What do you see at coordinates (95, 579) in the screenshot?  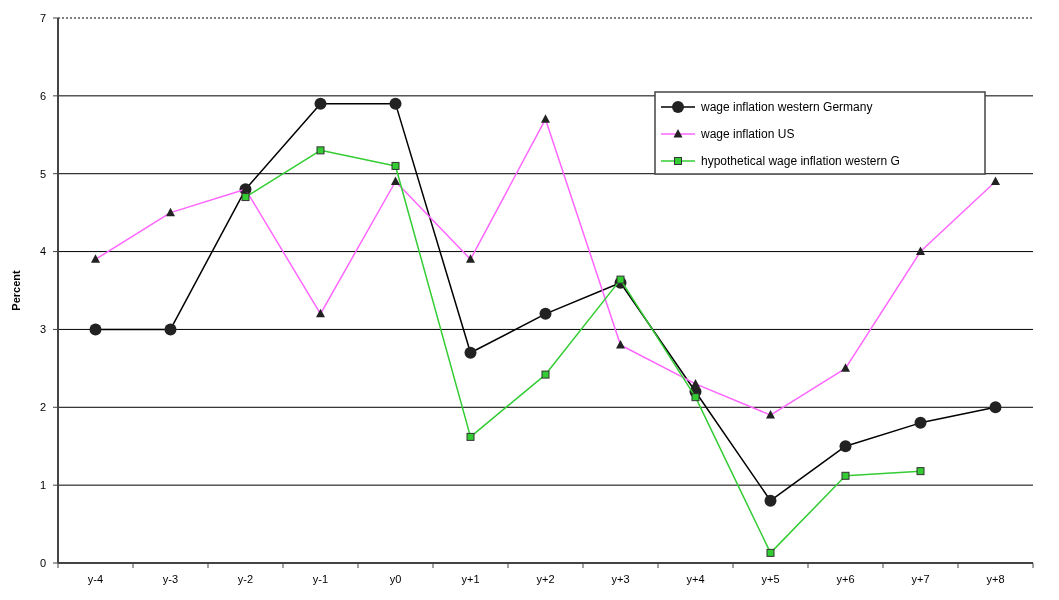 I see `x-tick-label: y-4` at bounding box center [95, 579].